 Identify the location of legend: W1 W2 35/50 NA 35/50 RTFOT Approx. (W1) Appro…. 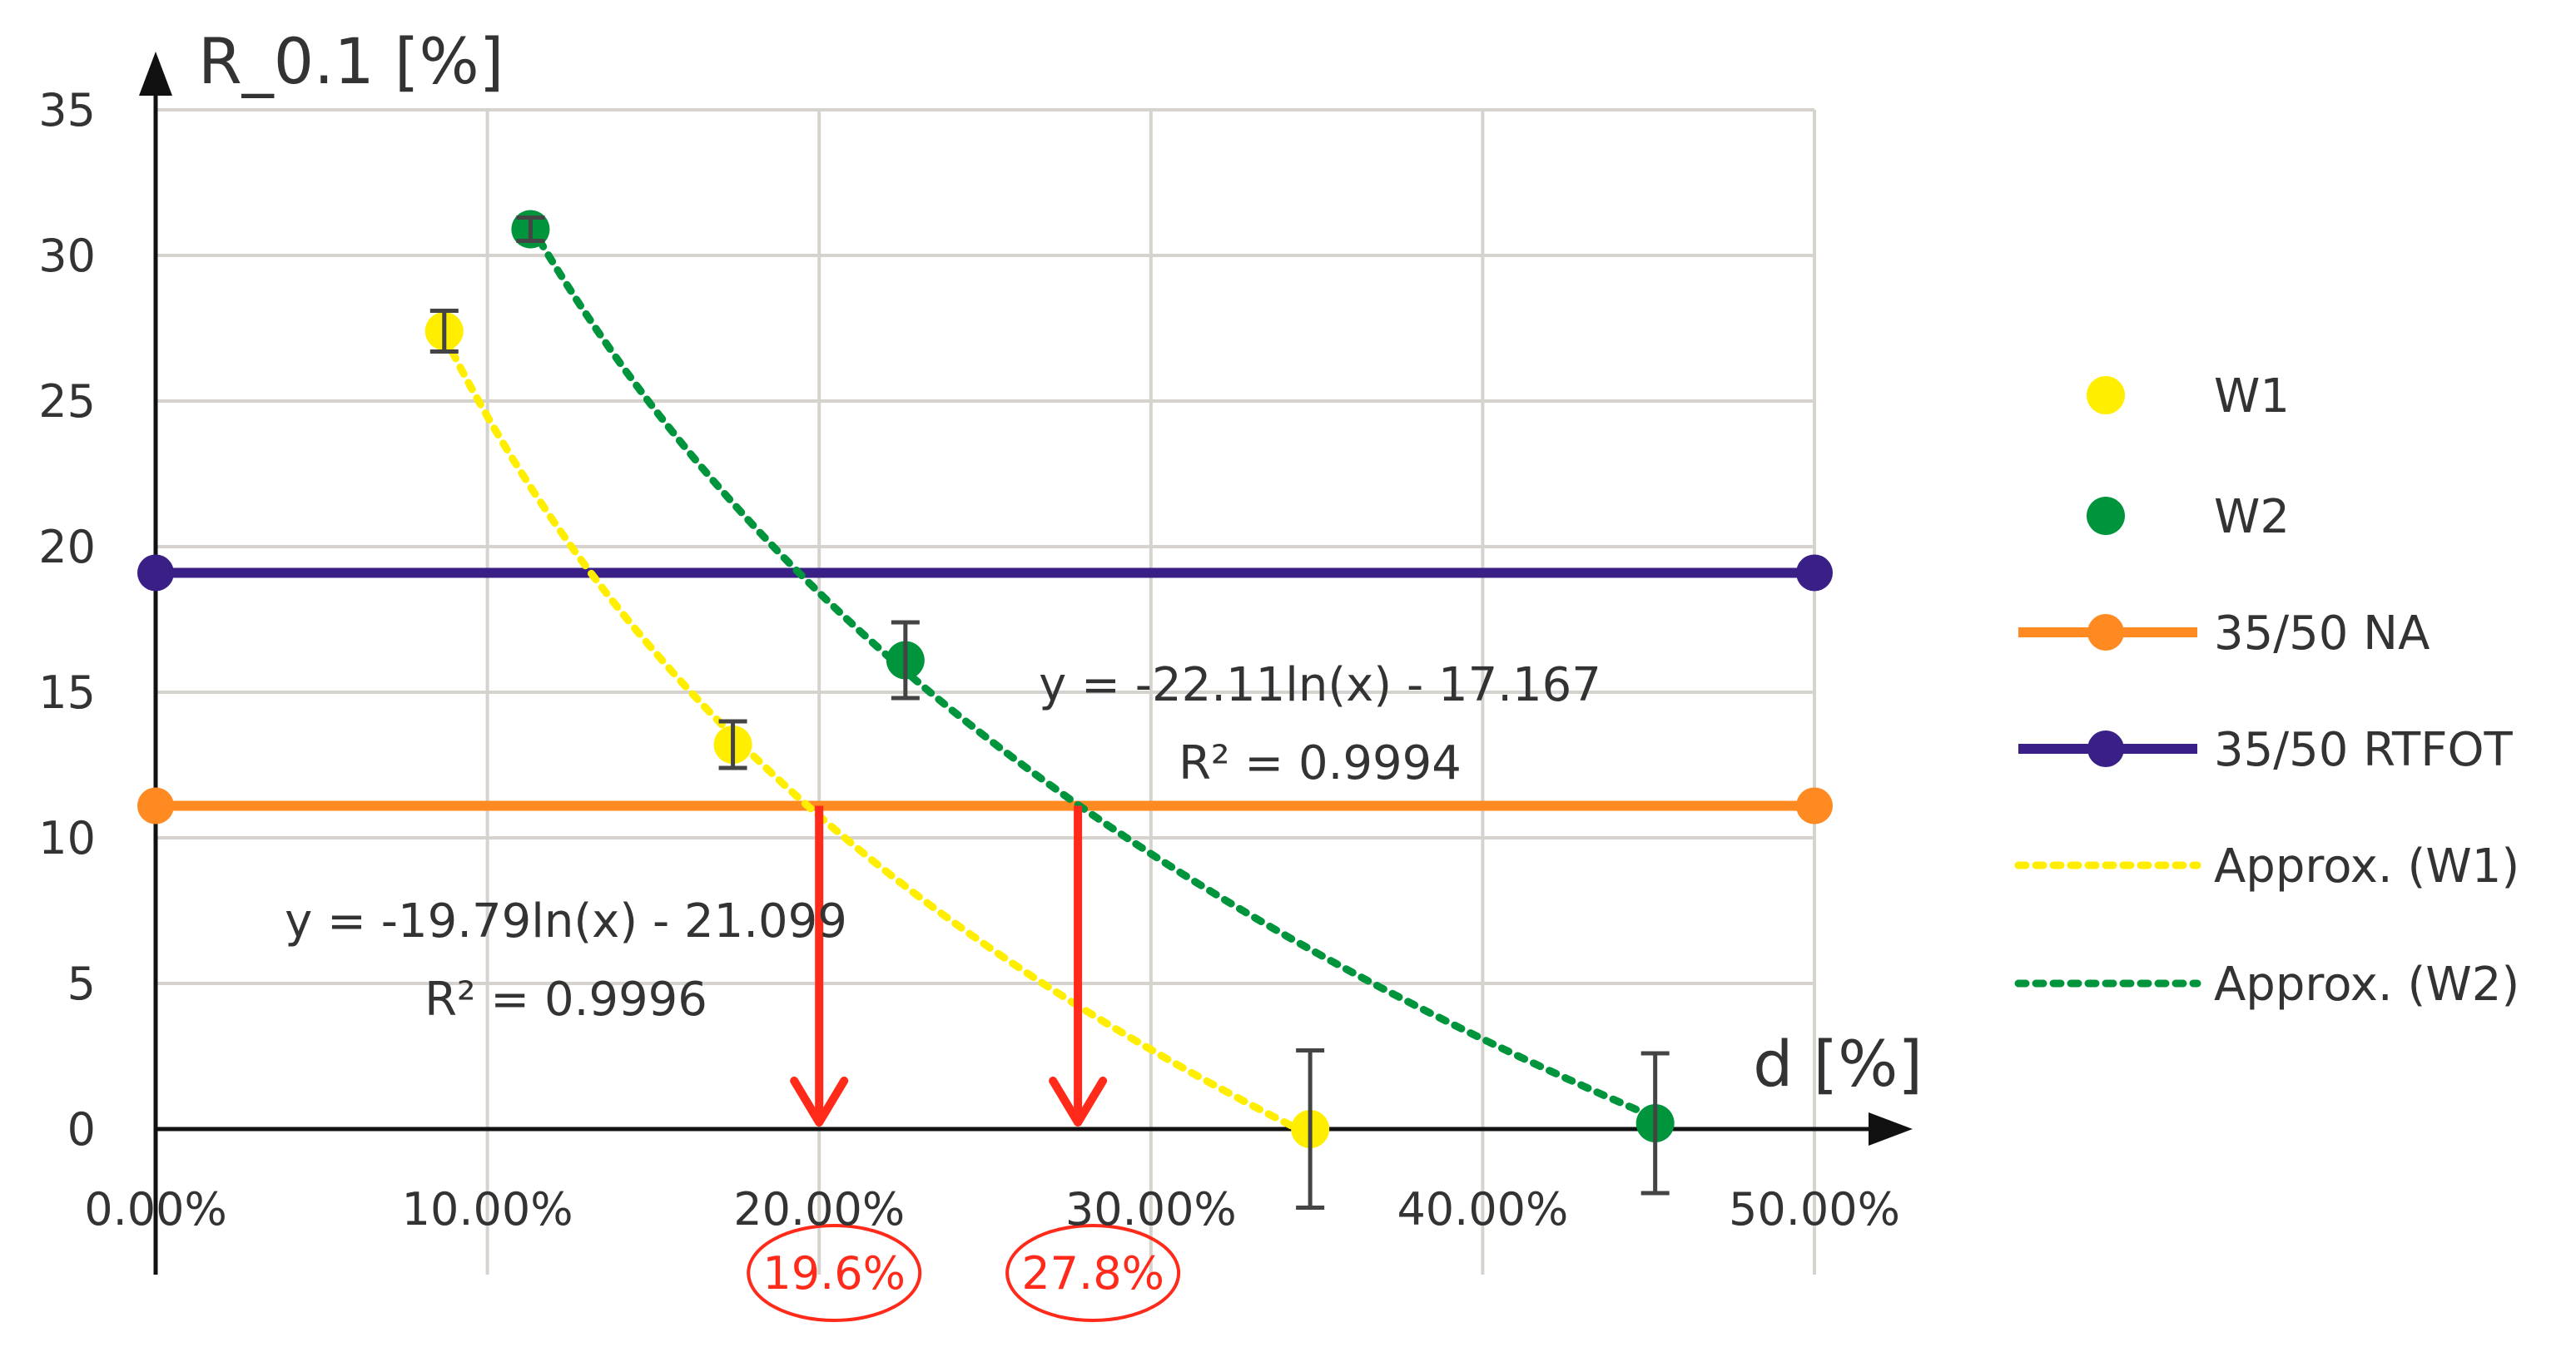
(2266, 690).